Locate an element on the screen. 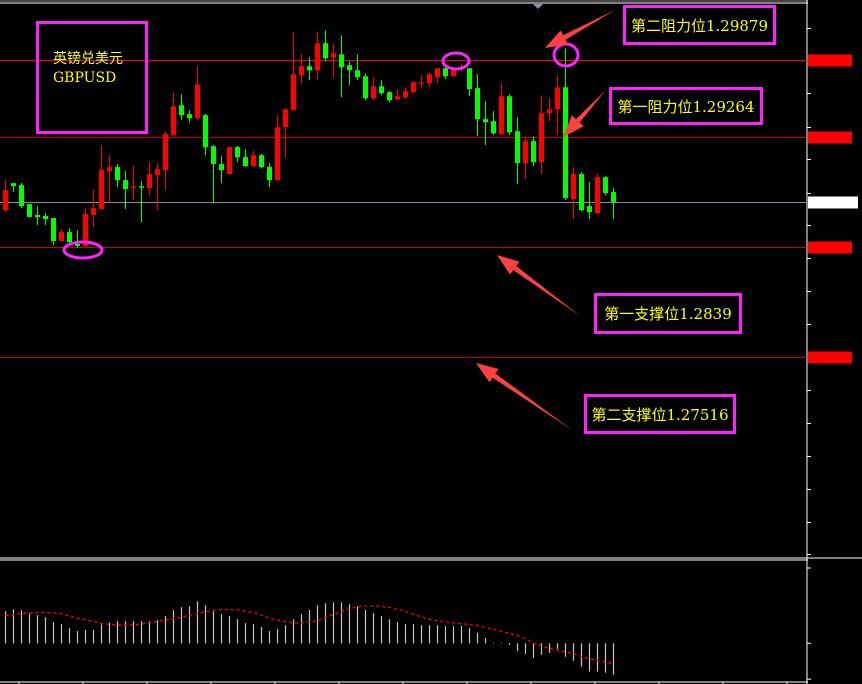 Image resolution: width=862 pixels, height=684 pixels. resistance-2-label: 第二阻力位1.29879 is located at coordinates (699, 25).